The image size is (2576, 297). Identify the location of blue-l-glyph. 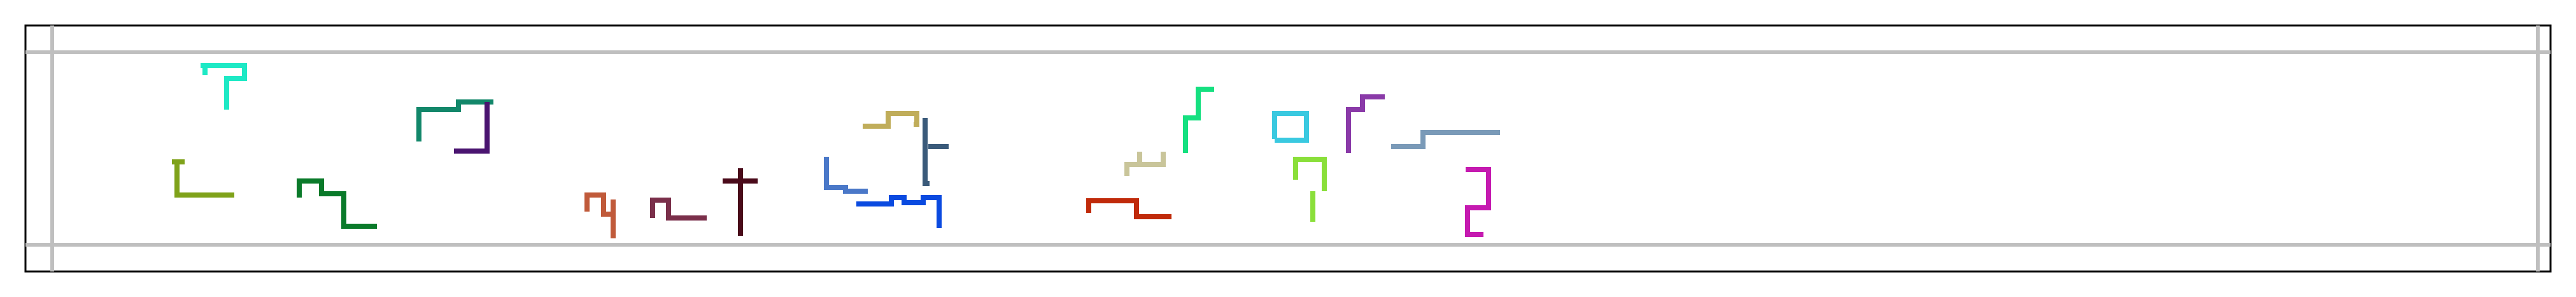
(846, 175).